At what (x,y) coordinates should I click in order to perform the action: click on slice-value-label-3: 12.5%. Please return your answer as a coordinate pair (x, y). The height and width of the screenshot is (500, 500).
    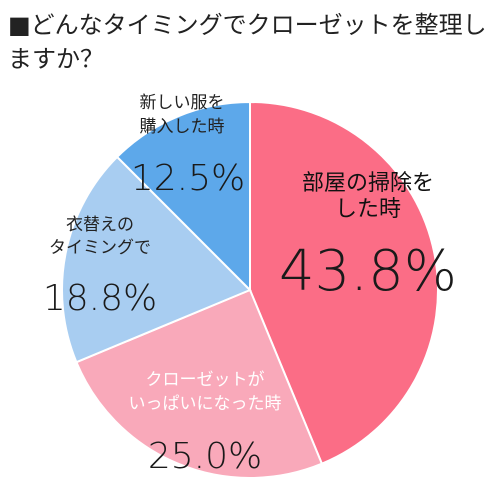
    Looking at the image, I should click on (188, 178).